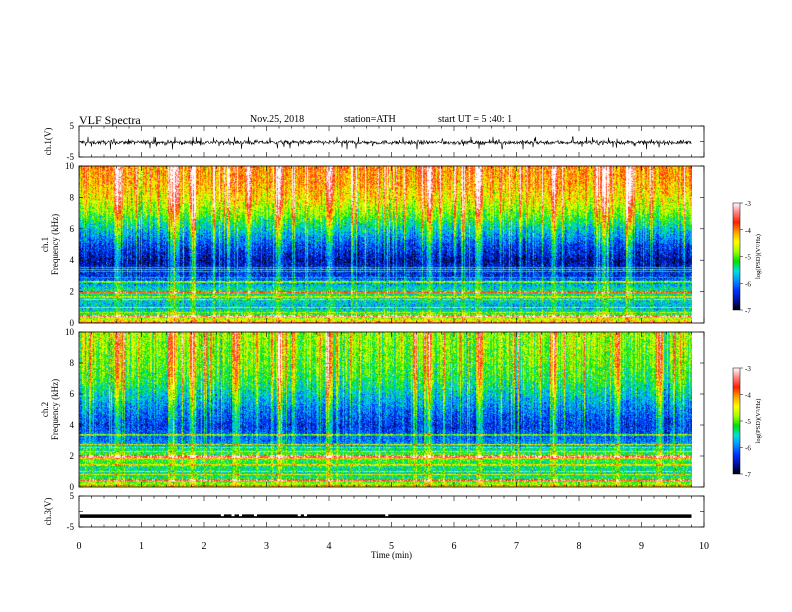 Image resolution: width=792 pixels, height=612 pixels. I want to click on ch1-spectrogram-colorbar-tick-label: -3, so click(748, 204).